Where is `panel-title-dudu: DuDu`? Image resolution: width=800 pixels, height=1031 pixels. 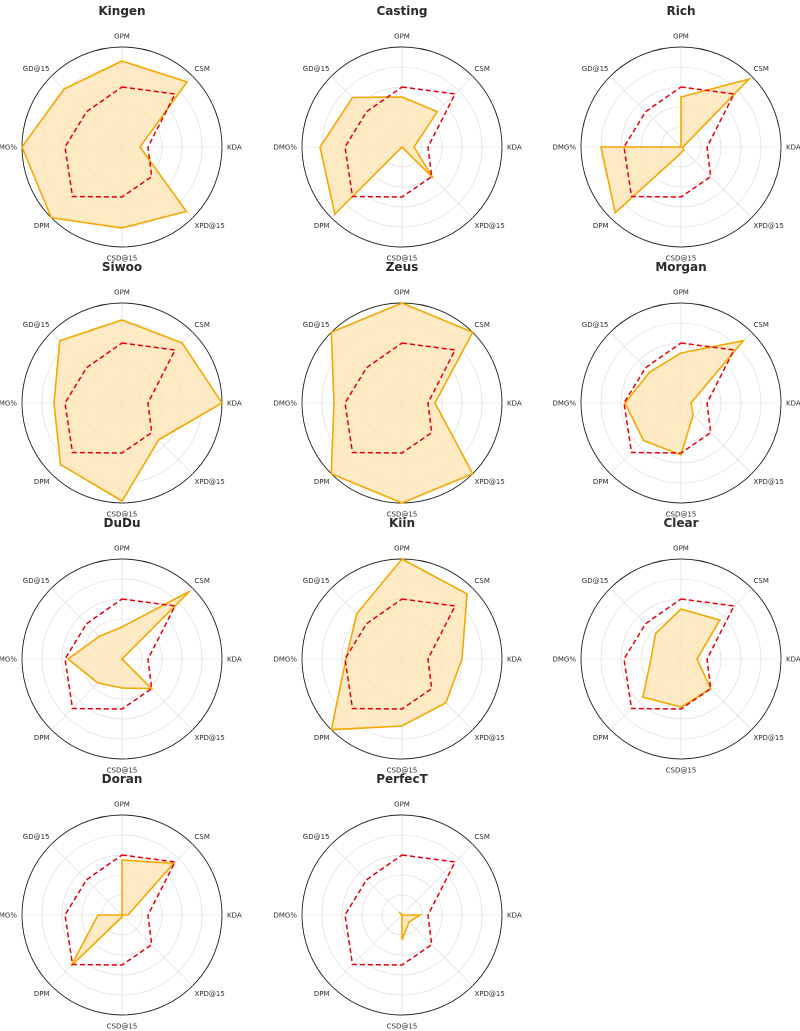 panel-title-dudu: DuDu is located at coordinates (121, 523).